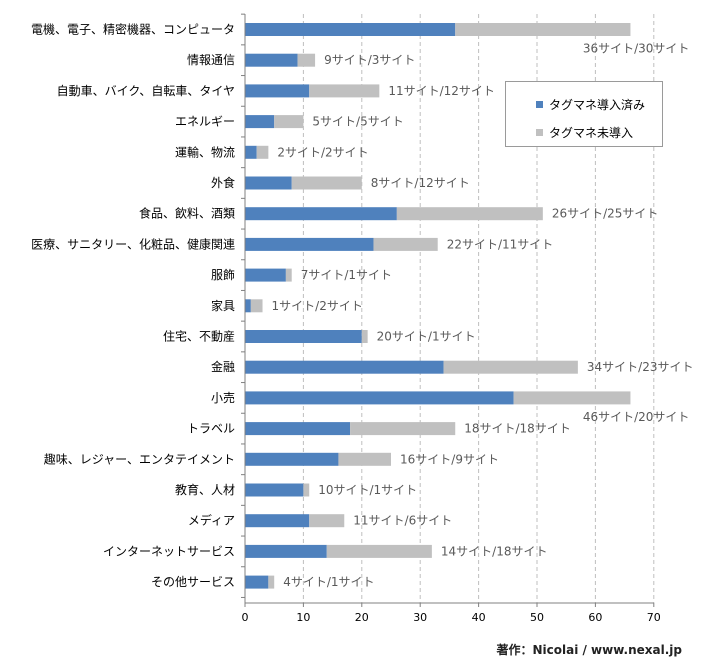 This screenshot has height=670, width=708. I want to click on category-label: 自動車、バイク、自転車、タイヤ, so click(146, 91).